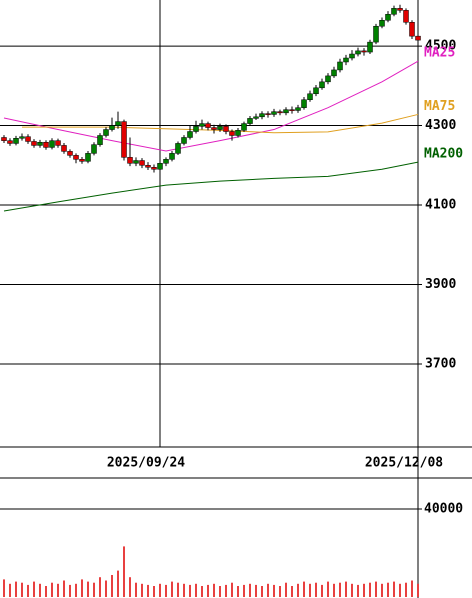  What do you see at coordinates (404, 463) in the screenshot?
I see `x-tick-label: 2025/12/08` at bounding box center [404, 463].